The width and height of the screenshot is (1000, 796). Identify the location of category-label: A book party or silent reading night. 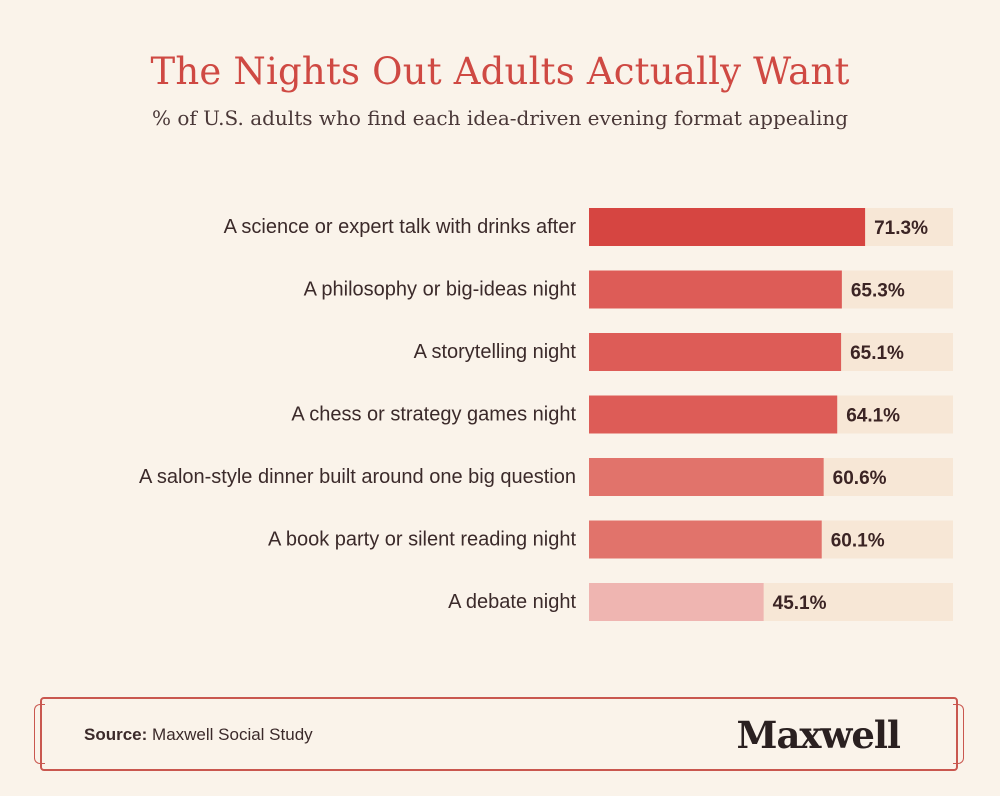
(422, 540).